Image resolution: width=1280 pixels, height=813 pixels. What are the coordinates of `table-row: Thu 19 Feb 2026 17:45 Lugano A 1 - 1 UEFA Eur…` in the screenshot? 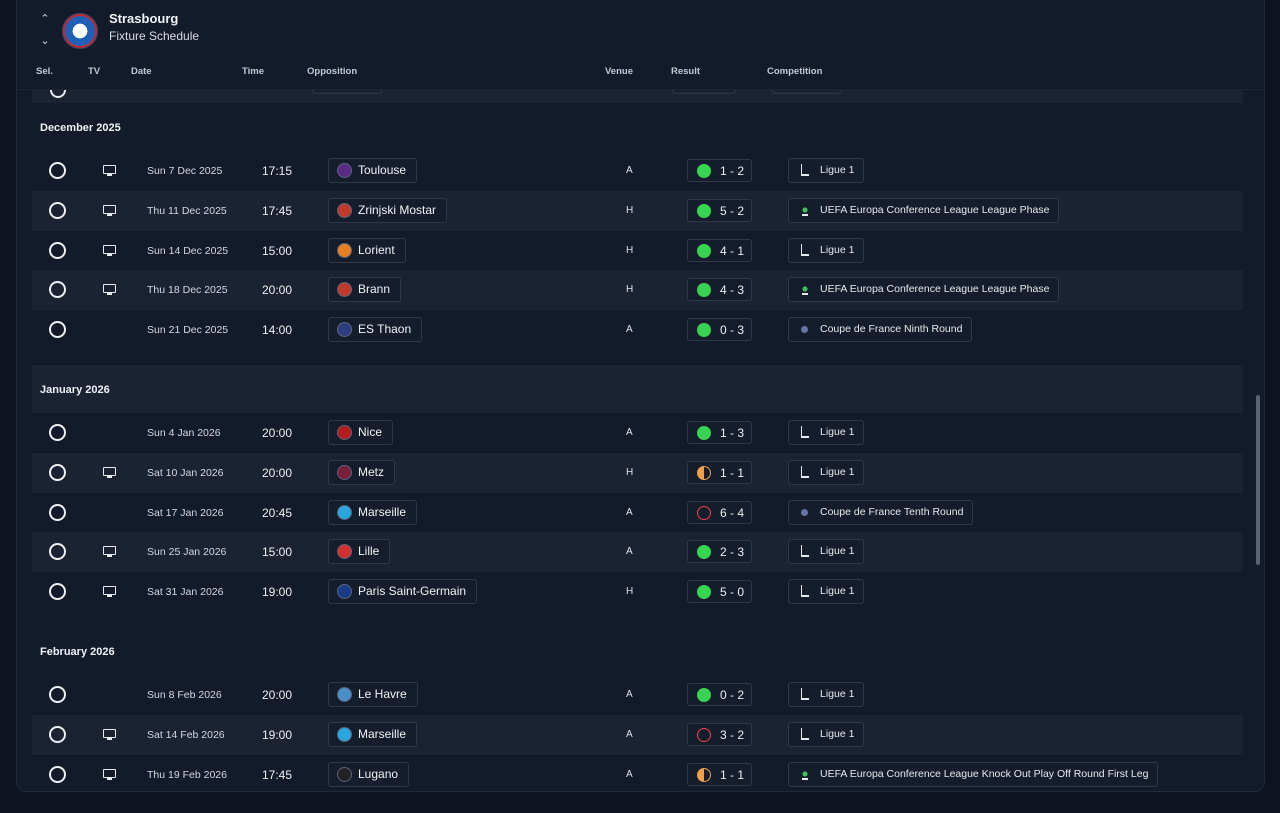 It's located at (637, 773).